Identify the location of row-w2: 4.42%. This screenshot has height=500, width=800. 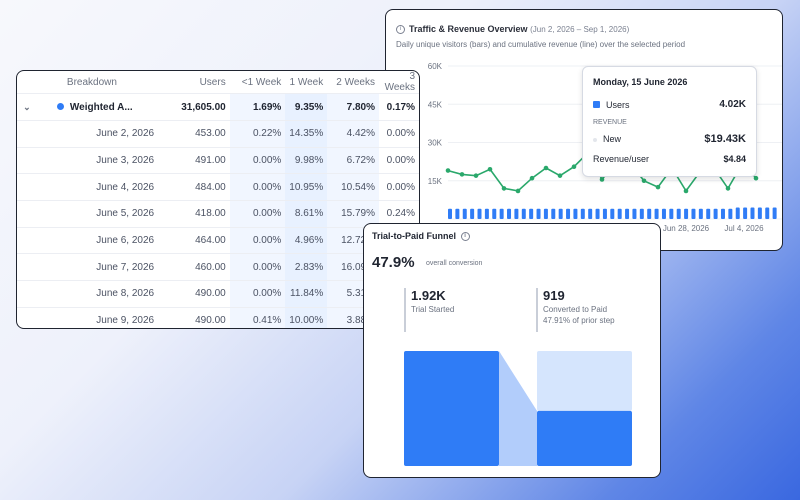
(353, 134).